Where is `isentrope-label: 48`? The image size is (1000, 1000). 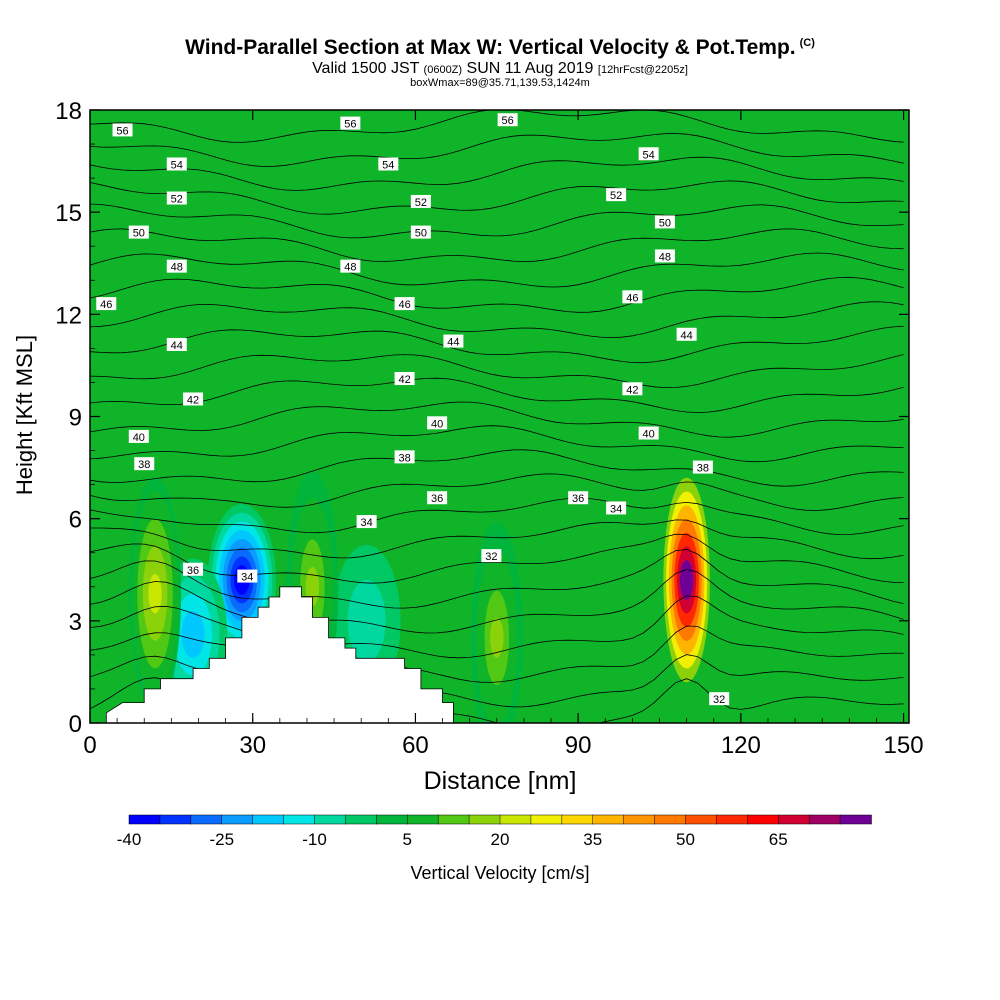 isentrope-label: 48 is located at coordinates (665, 257).